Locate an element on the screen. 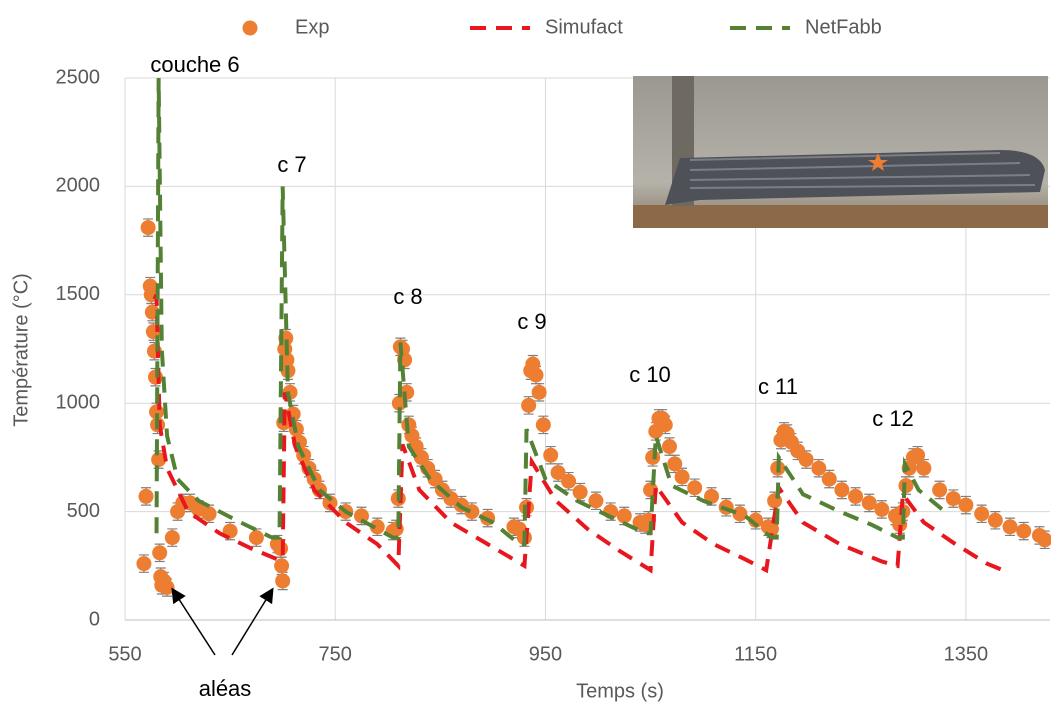  legend-label: Simufact is located at coordinates (584, 27).